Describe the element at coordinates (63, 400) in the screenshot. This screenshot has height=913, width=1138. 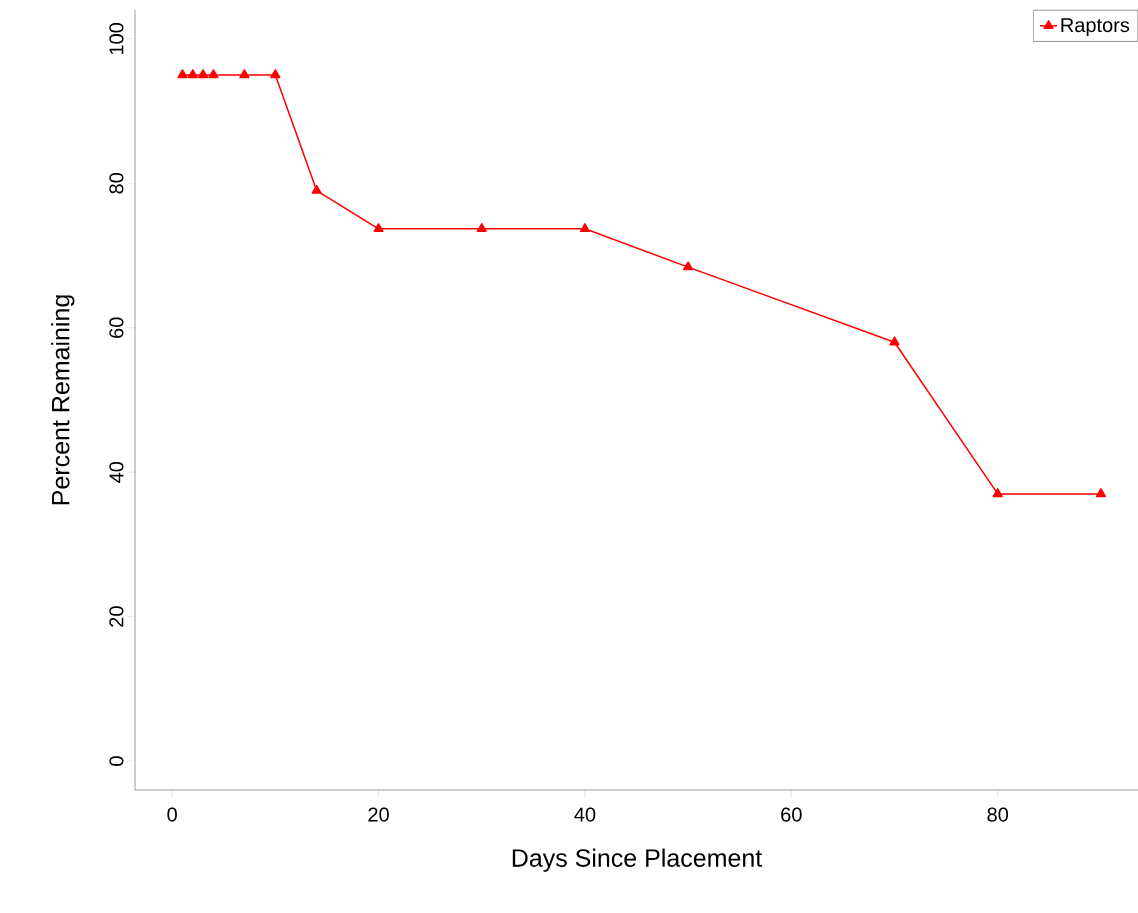
I see `y-axis-title: Percent Remaining` at that location.